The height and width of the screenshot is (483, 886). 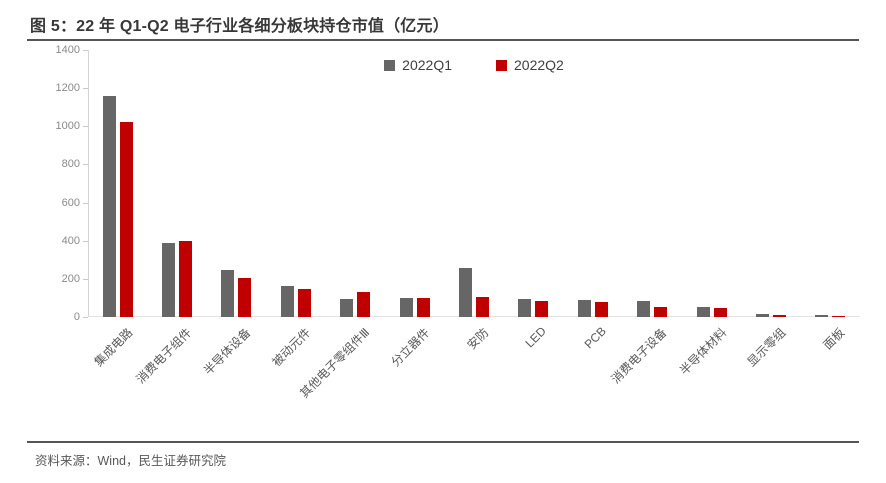 I want to click on y-tick-label: 1200, so click(x=67, y=88).